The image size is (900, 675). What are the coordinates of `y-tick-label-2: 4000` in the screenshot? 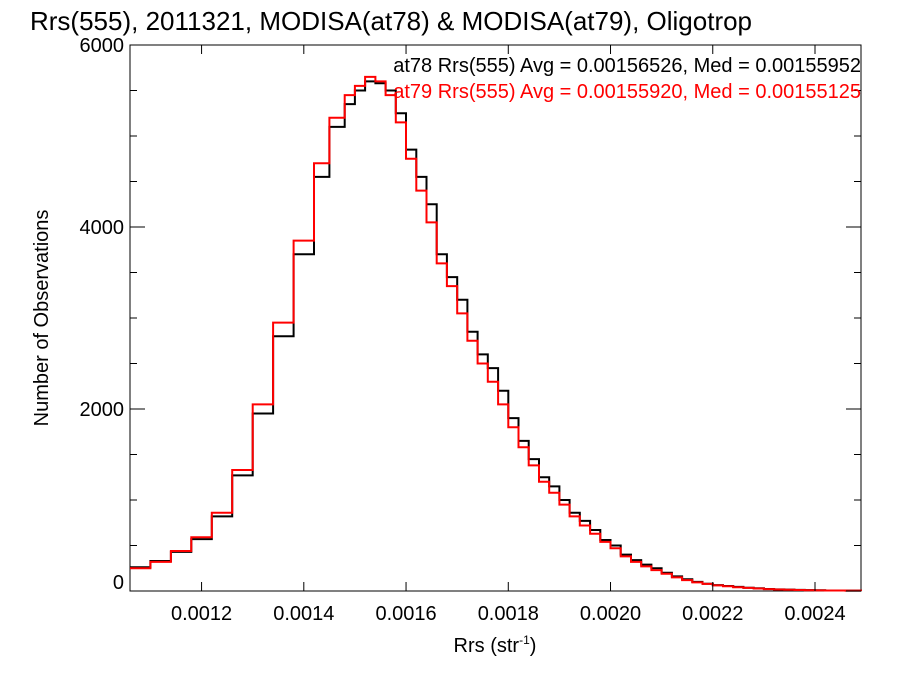 It's located at (102, 228).